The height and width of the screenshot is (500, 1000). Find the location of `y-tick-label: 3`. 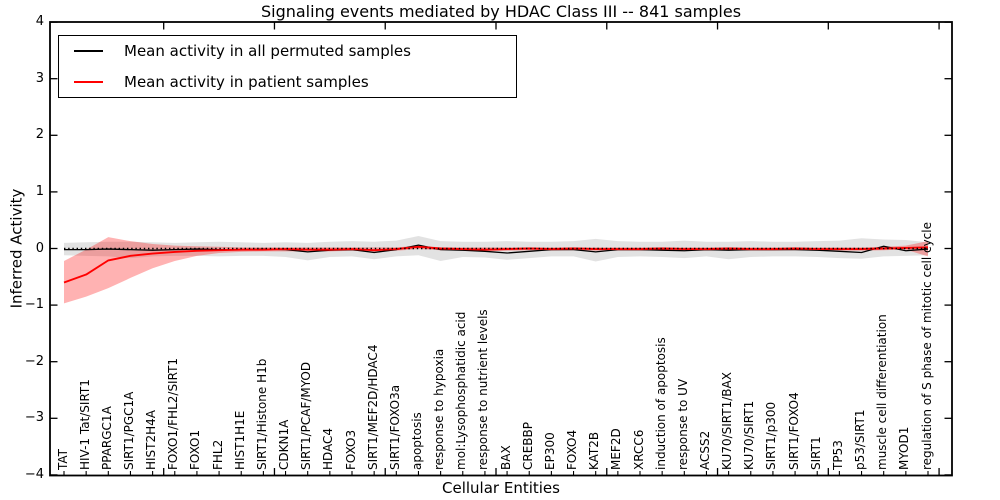

y-tick-label: 3 is located at coordinates (39, 78).